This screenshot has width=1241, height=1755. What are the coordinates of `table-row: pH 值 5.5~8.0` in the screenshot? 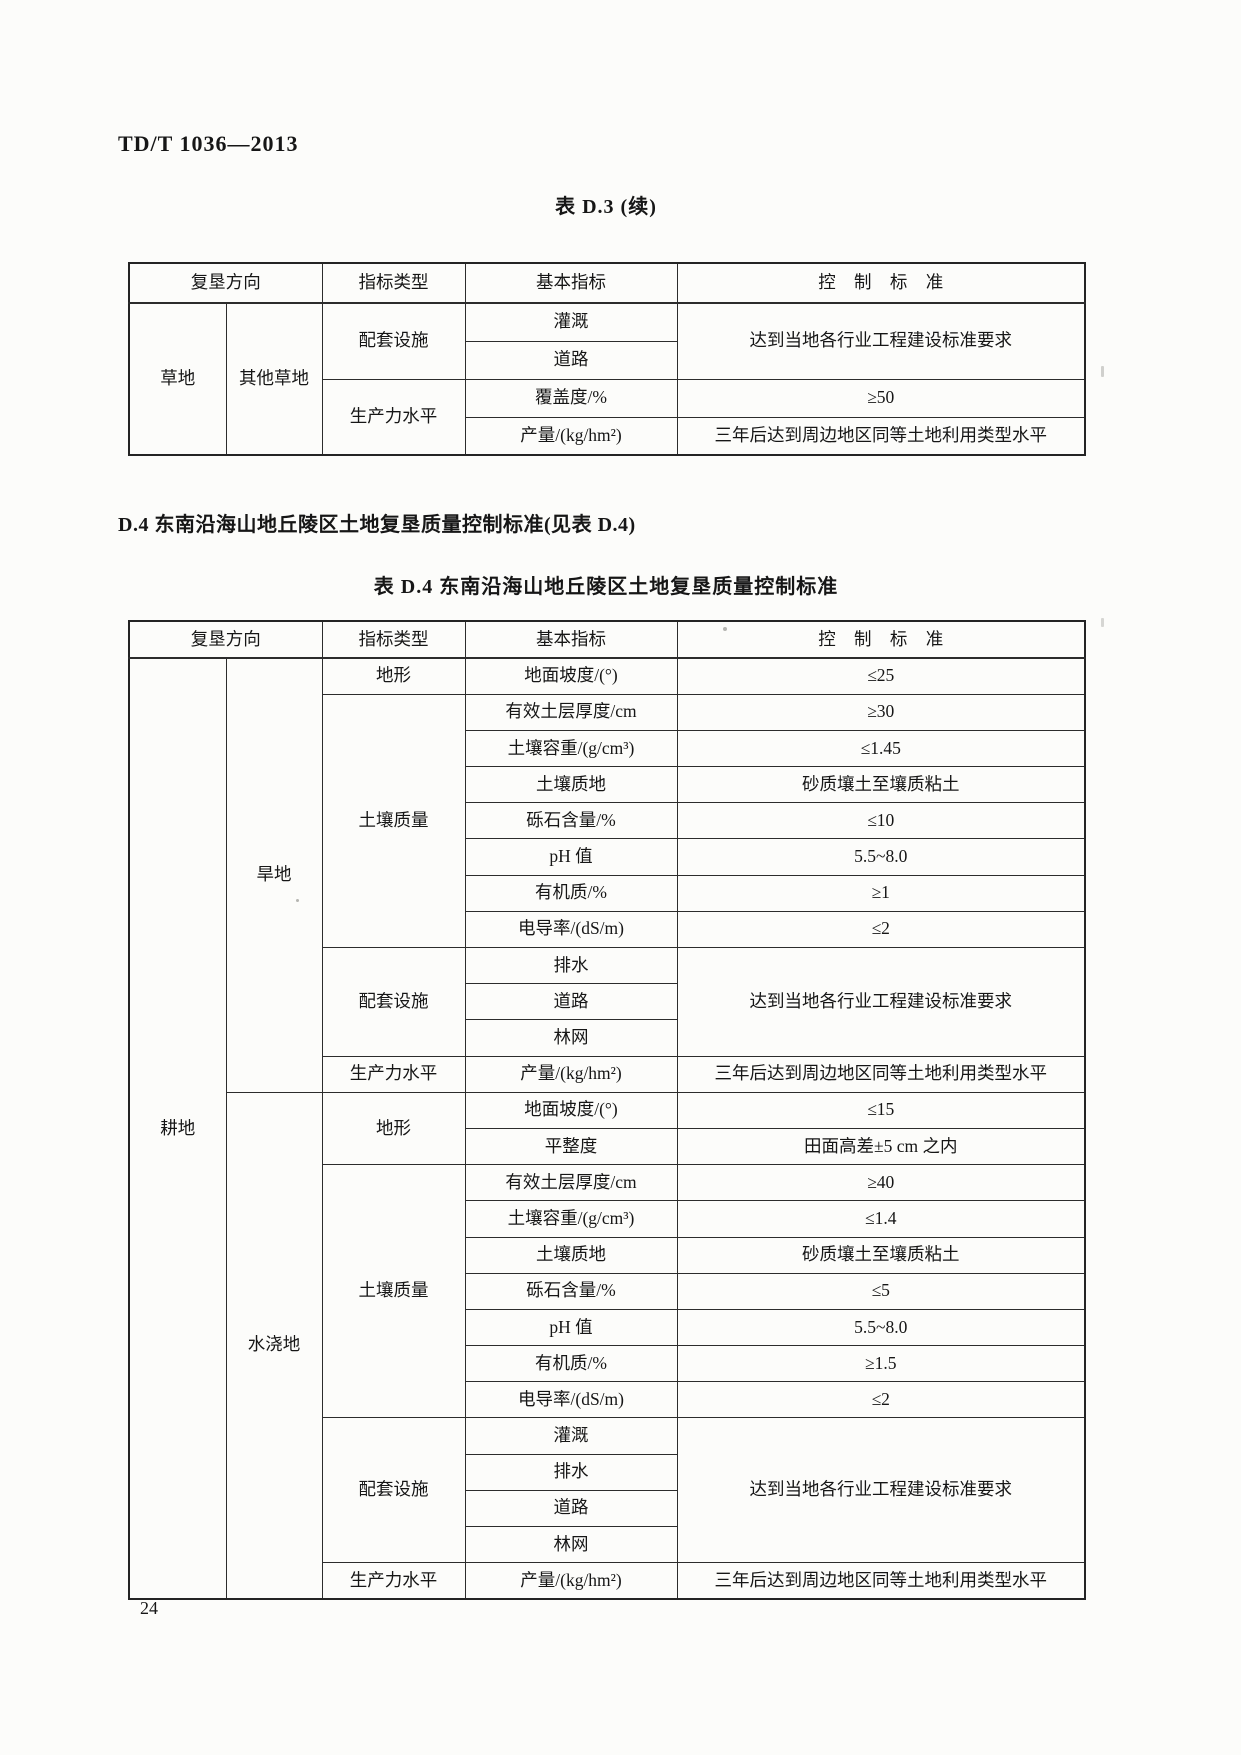 It's located at (607, 857).